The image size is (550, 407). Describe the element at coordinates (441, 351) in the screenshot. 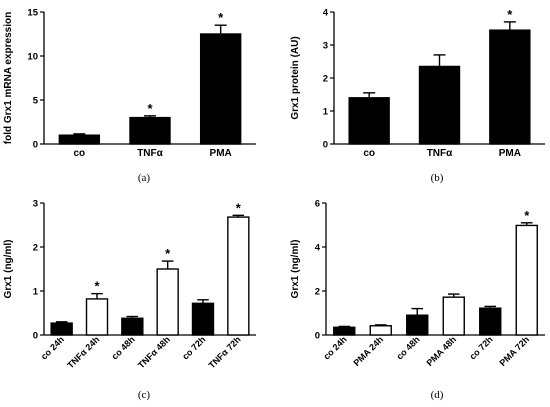

I see `x-category-label: PMA 48h` at that location.